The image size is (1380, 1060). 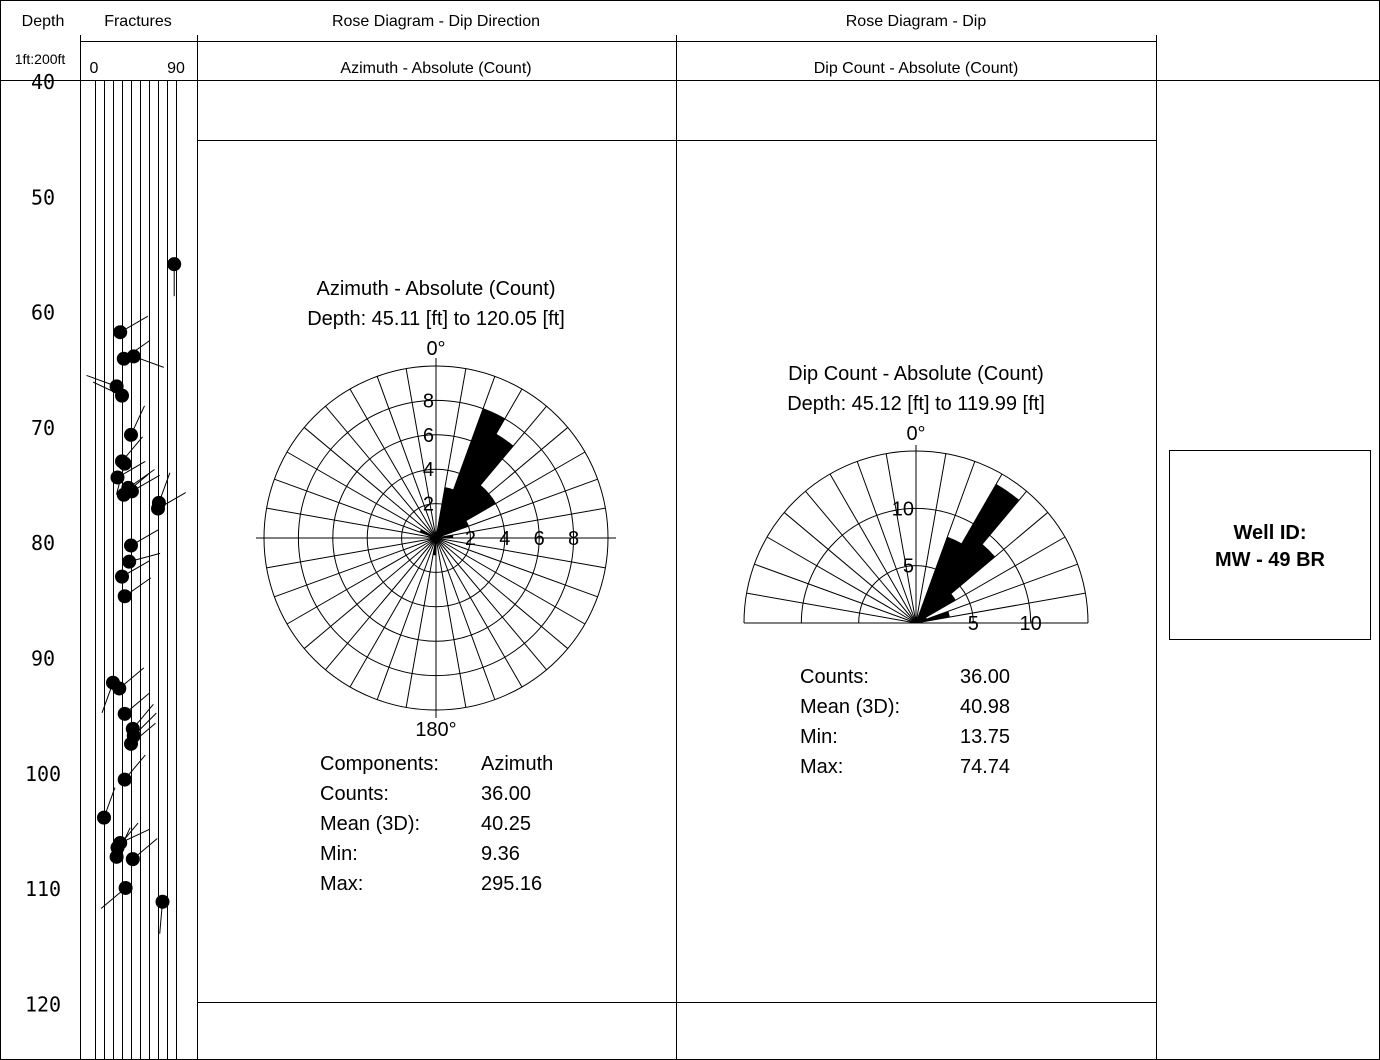 I want to click on well-id-box, so click(x=1270, y=545).